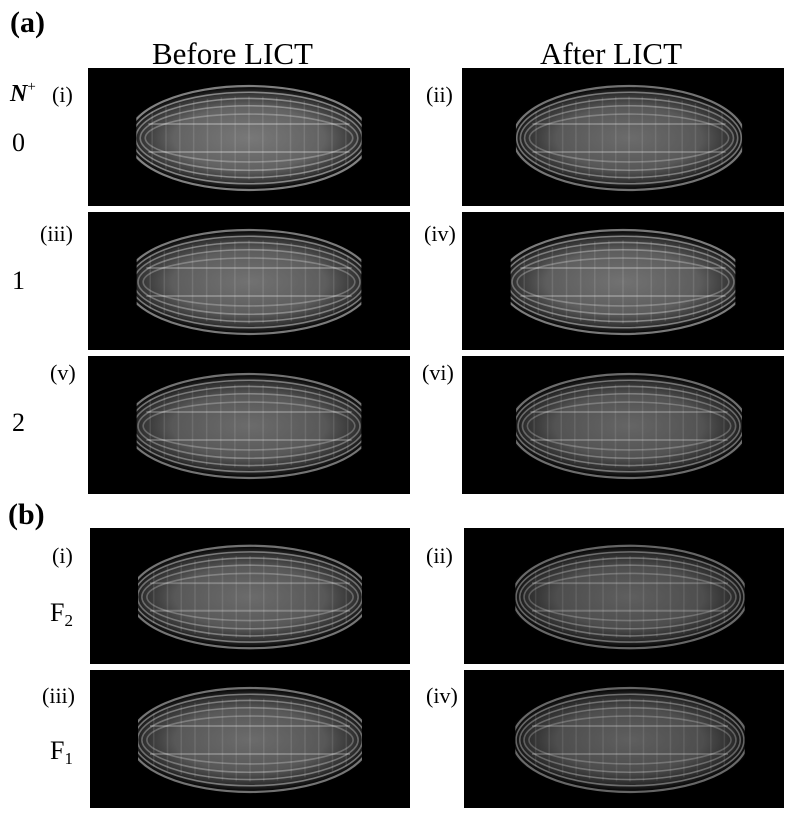 The height and width of the screenshot is (816, 788). Describe the element at coordinates (58, 695) in the screenshot. I see `label-b-iii: (iii)` at that location.